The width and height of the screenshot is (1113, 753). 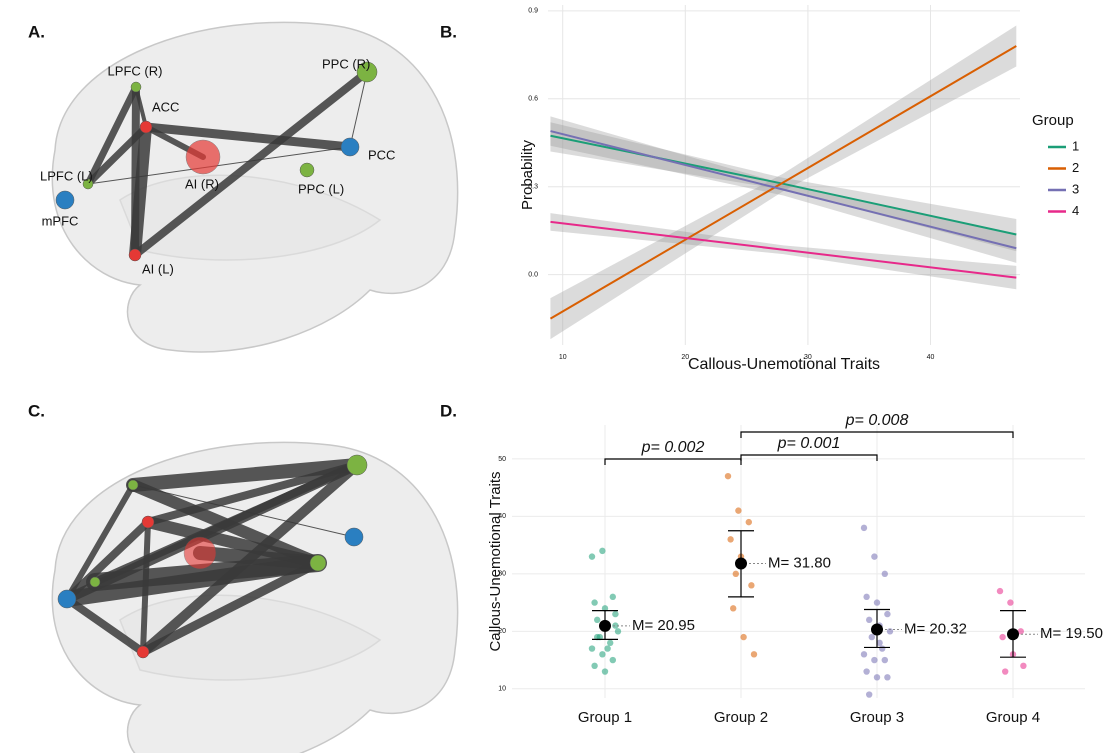 I want to click on node-label: LPFC (L), so click(x=66, y=175).